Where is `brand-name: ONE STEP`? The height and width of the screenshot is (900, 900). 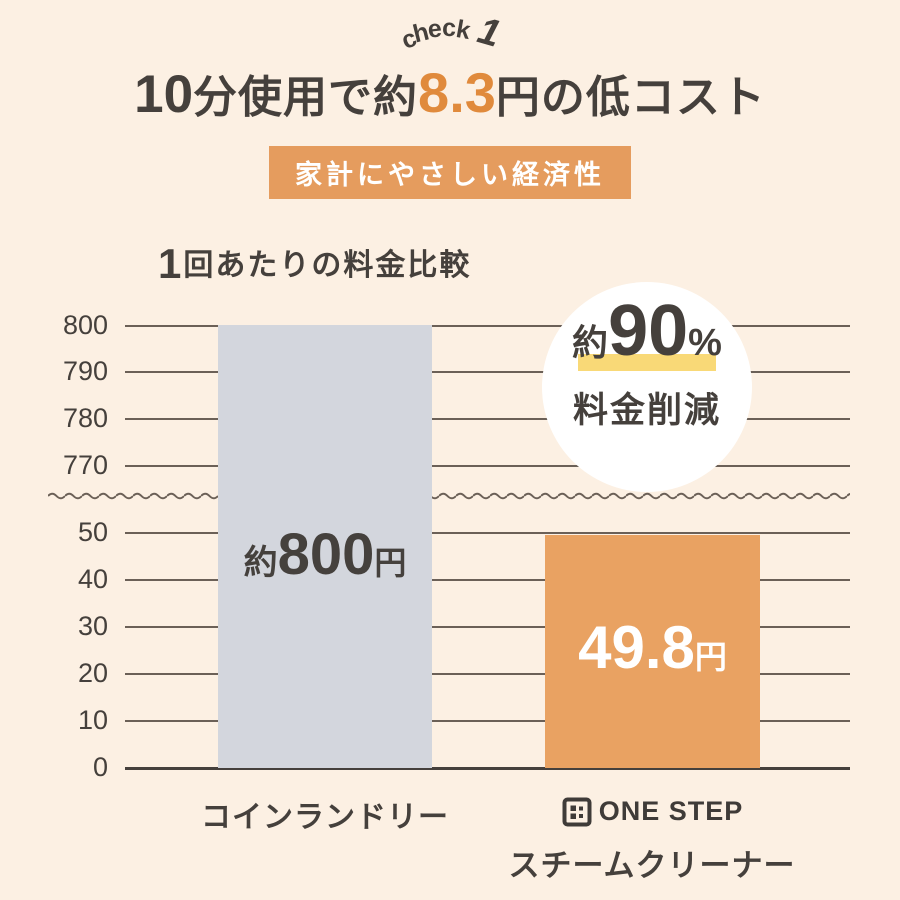
brand-name: ONE STEP is located at coordinates (671, 811).